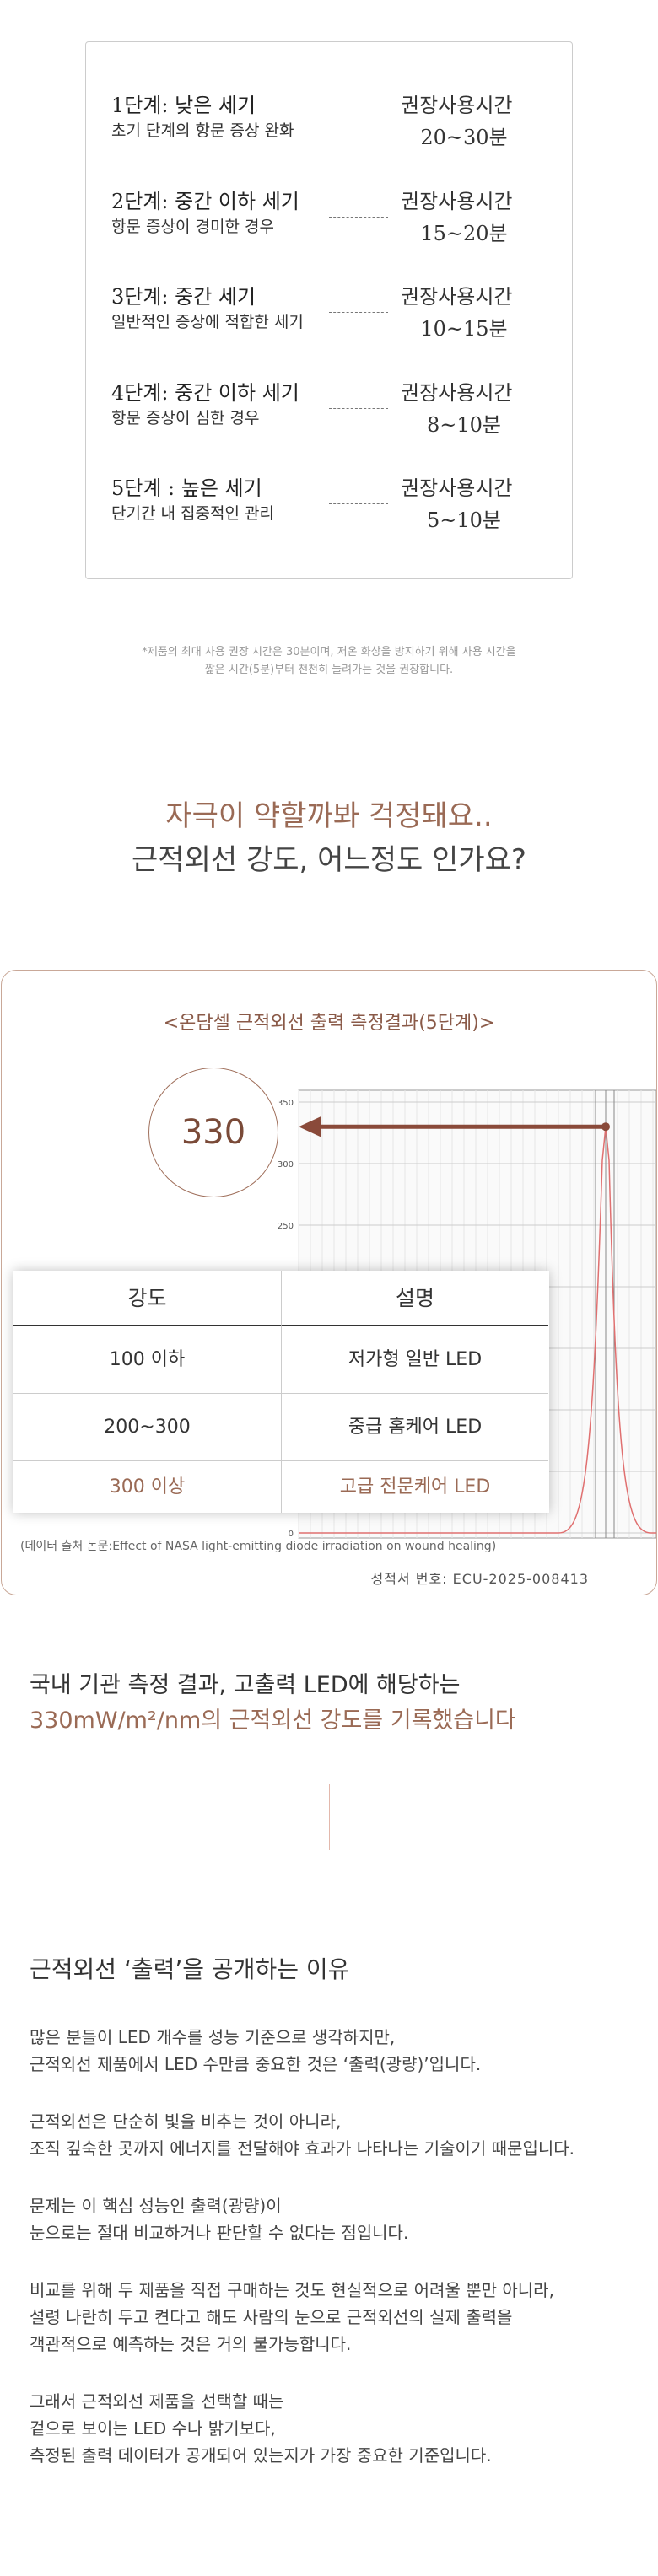 Image resolution: width=658 pixels, height=2576 pixels. Describe the element at coordinates (479, 1579) in the screenshot. I see `cert-number: 성적서 번호: ECU-2025-008413` at that location.